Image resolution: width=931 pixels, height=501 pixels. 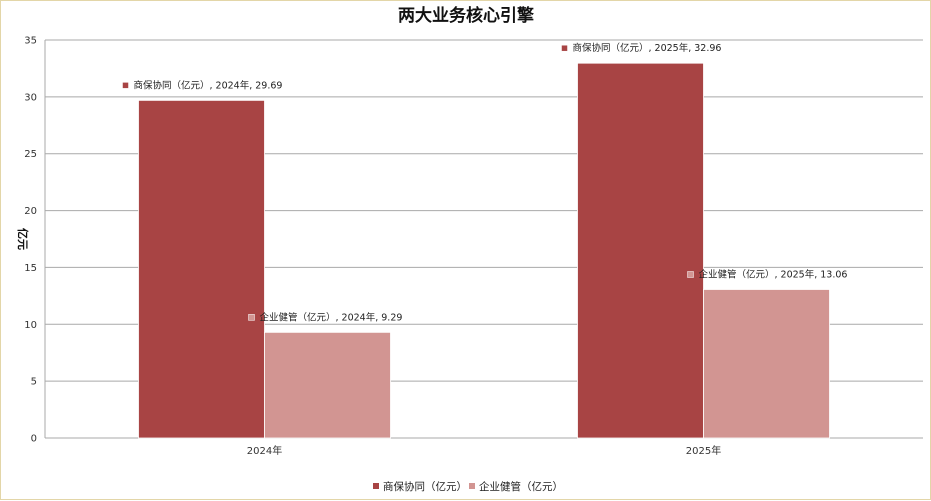 What do you see at coordinates (30, 325) in the screenshot?
I see `y-tick-label: 10` at bounding box center [30, 325].